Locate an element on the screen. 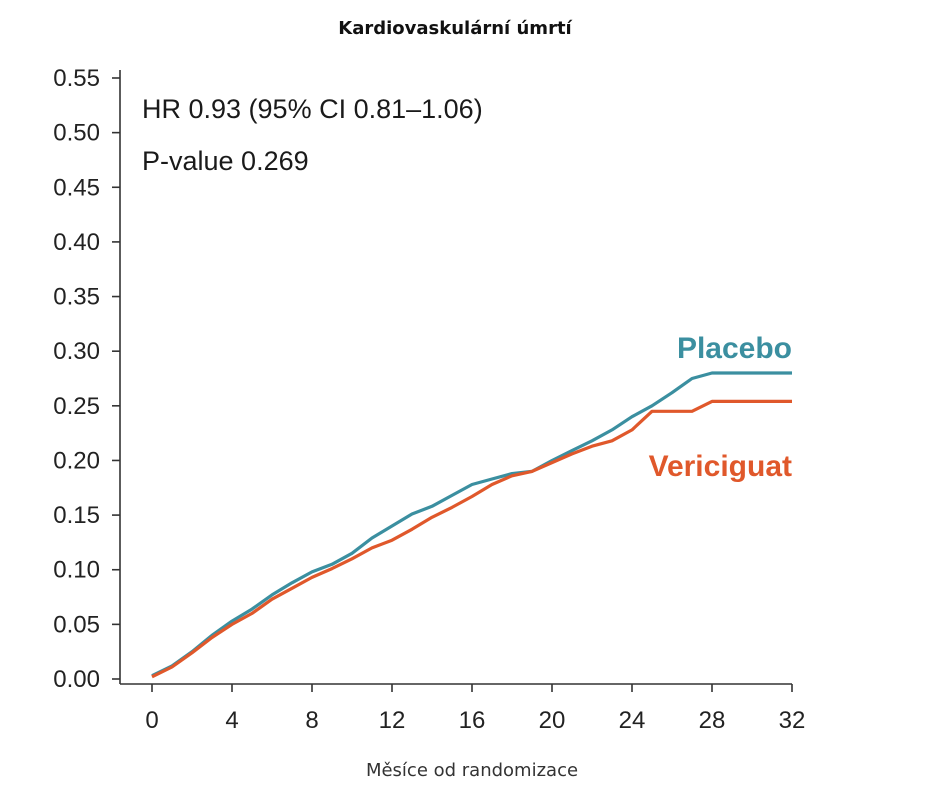  x-tick-label: 28 is located at coordinates (712, 720).